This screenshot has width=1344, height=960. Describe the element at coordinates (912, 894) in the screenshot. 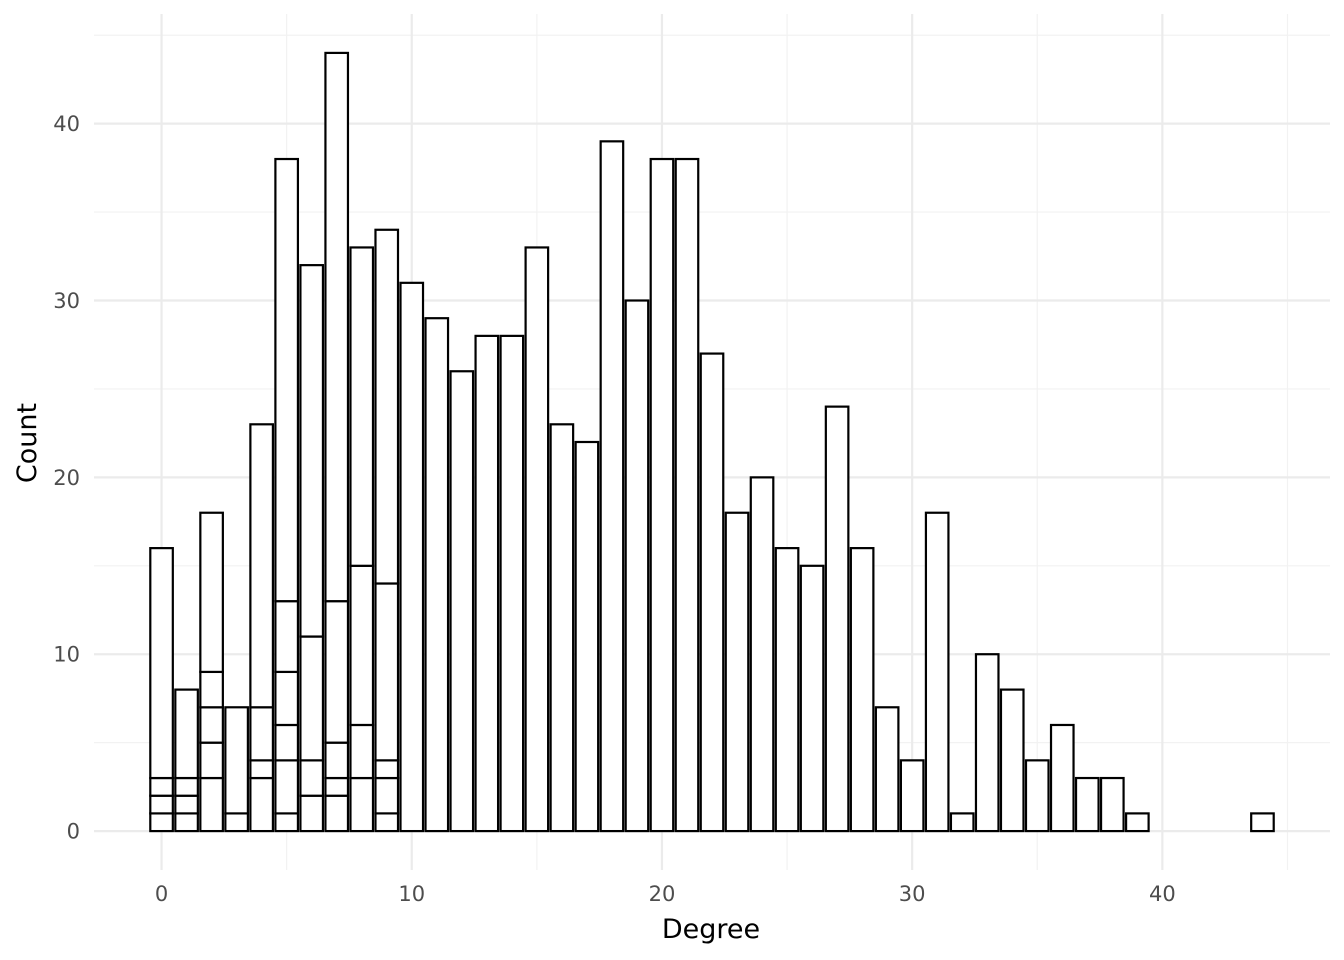

I see `x-tick-label: 30` at that location.